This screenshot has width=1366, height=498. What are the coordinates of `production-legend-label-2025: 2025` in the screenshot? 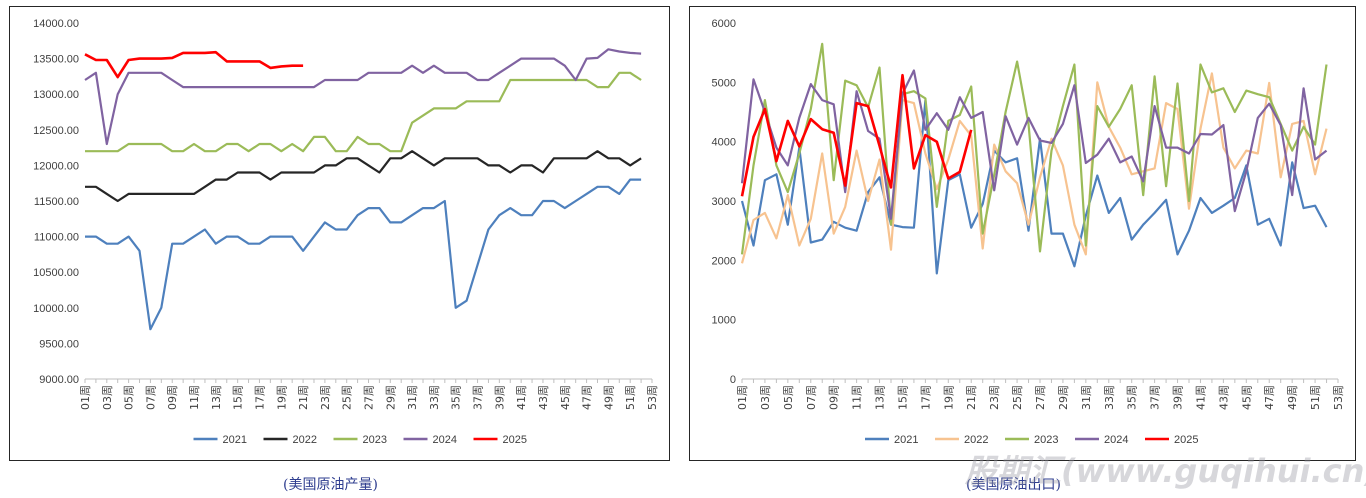 It's located at (515, 440).